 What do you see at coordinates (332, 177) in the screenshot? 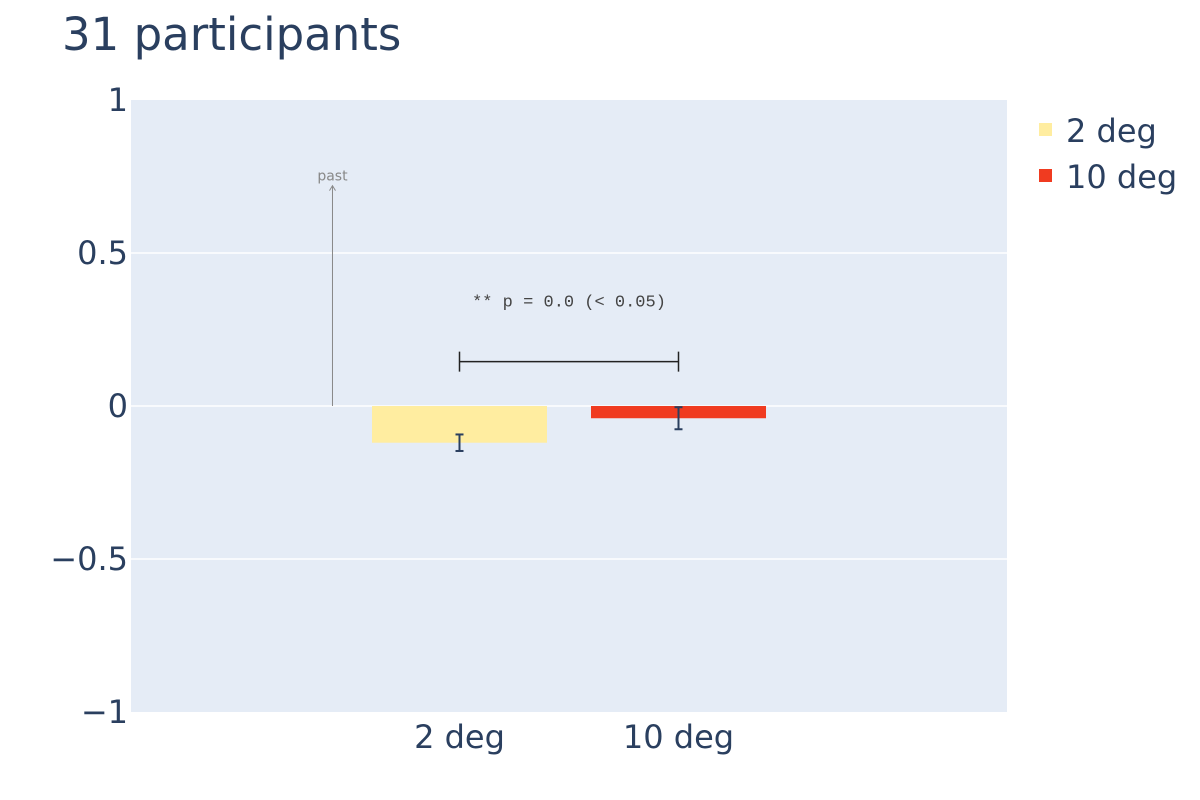
I see `past-annotation-label: past` at bounding box center [332, 177].